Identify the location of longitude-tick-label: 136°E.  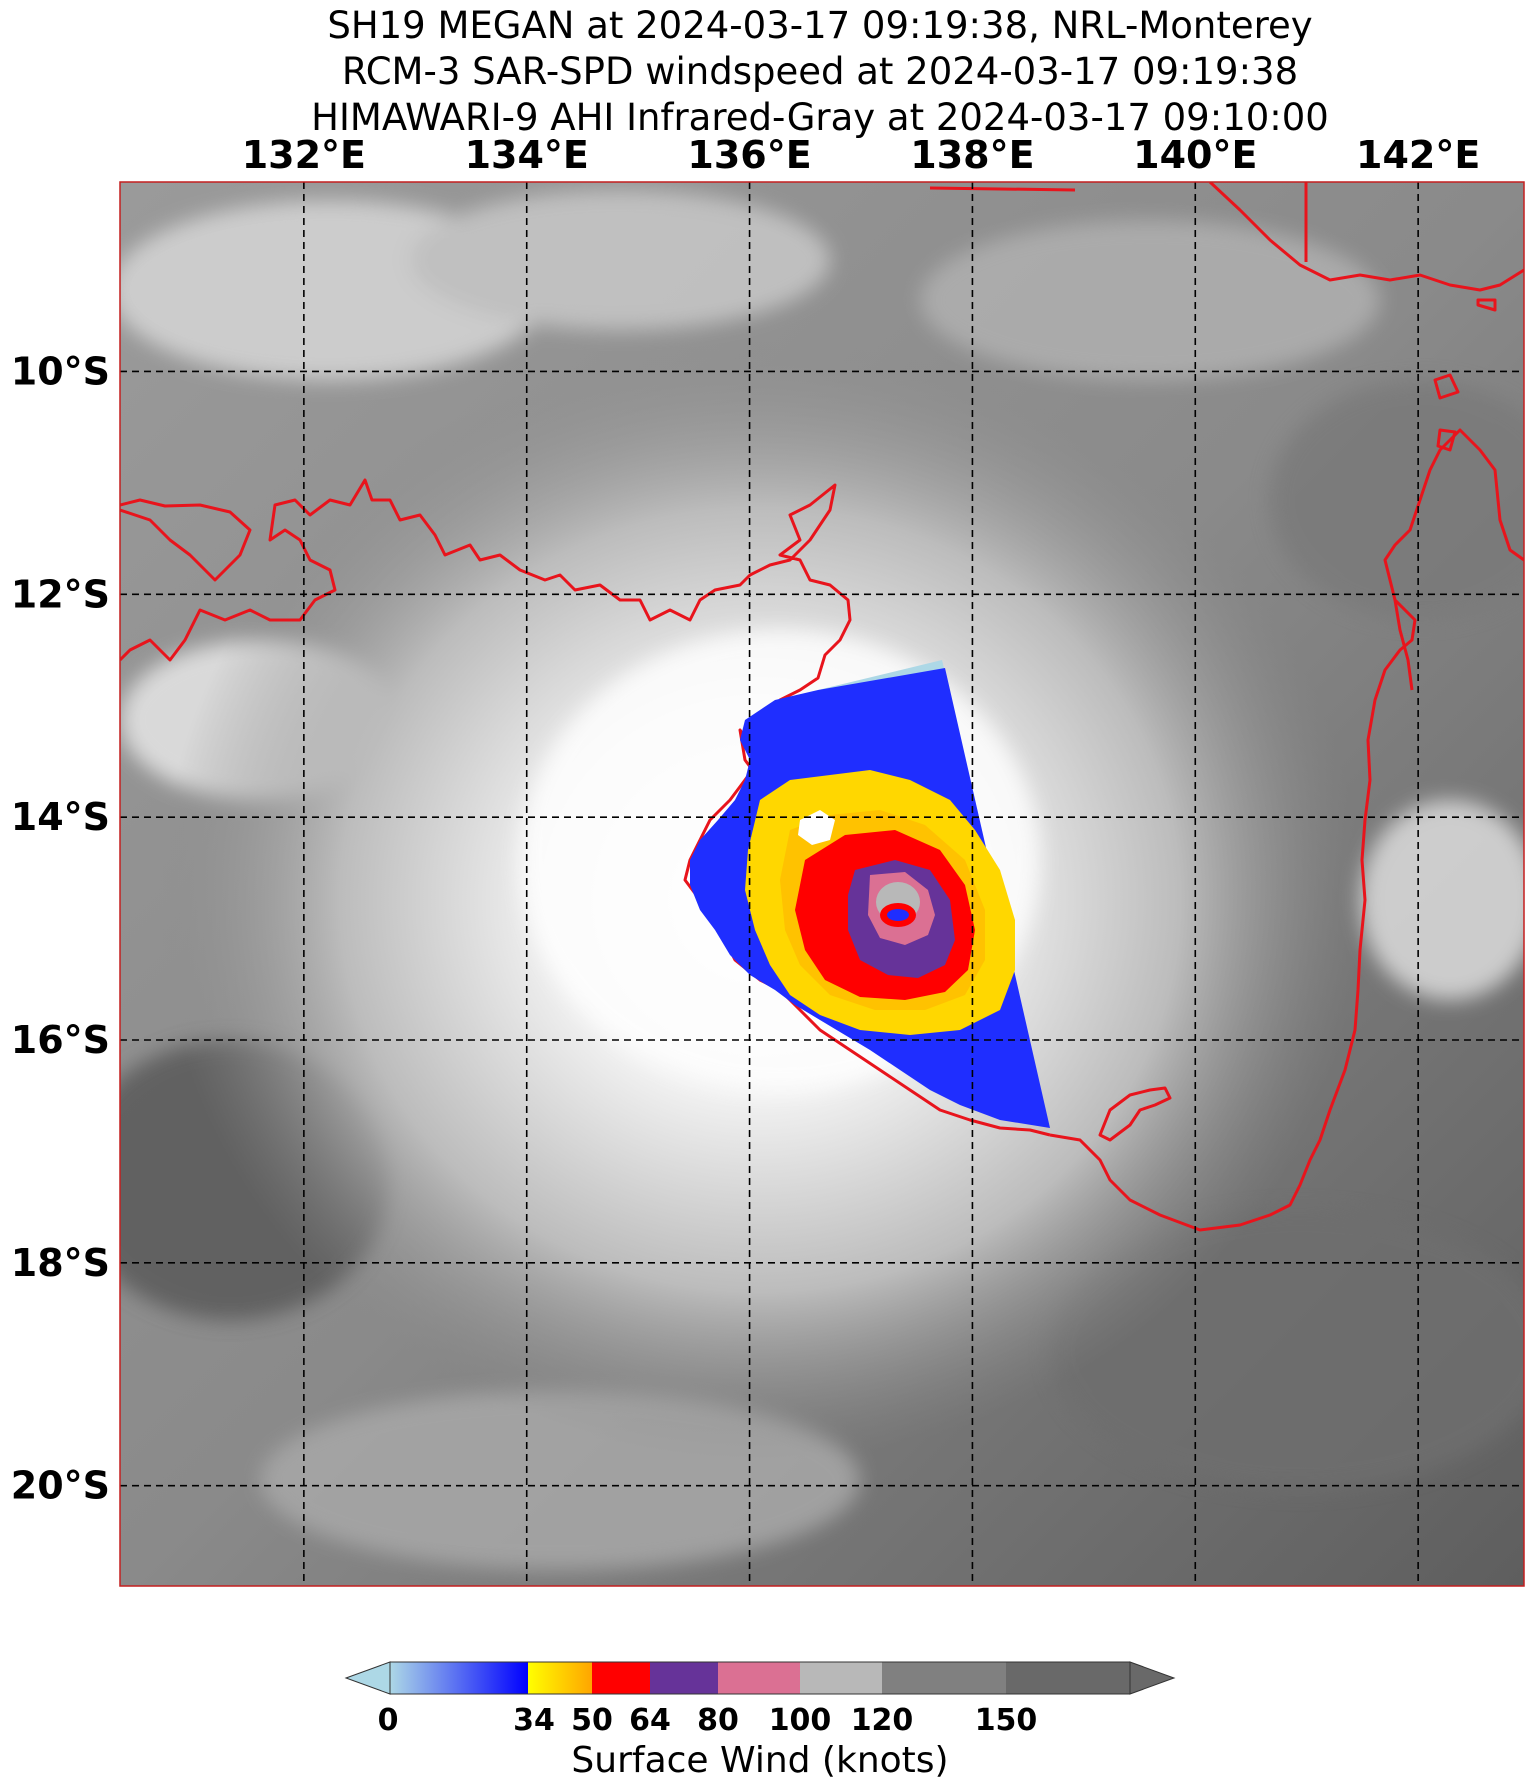
(749, 155).